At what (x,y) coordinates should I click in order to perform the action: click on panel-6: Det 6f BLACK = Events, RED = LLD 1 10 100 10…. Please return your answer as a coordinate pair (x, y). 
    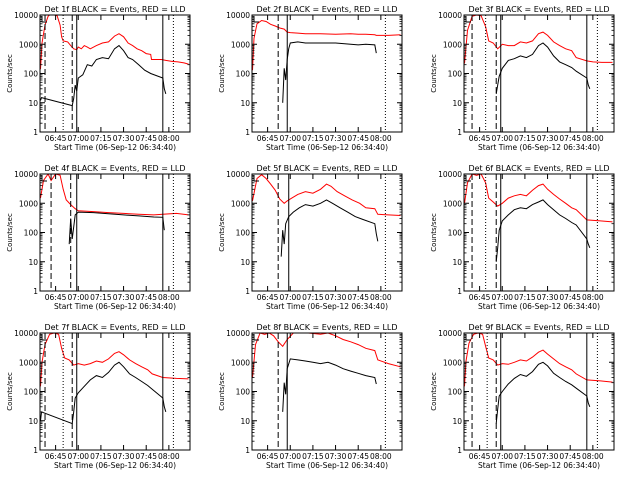
    Looking at the image, I should click on (522, 237).